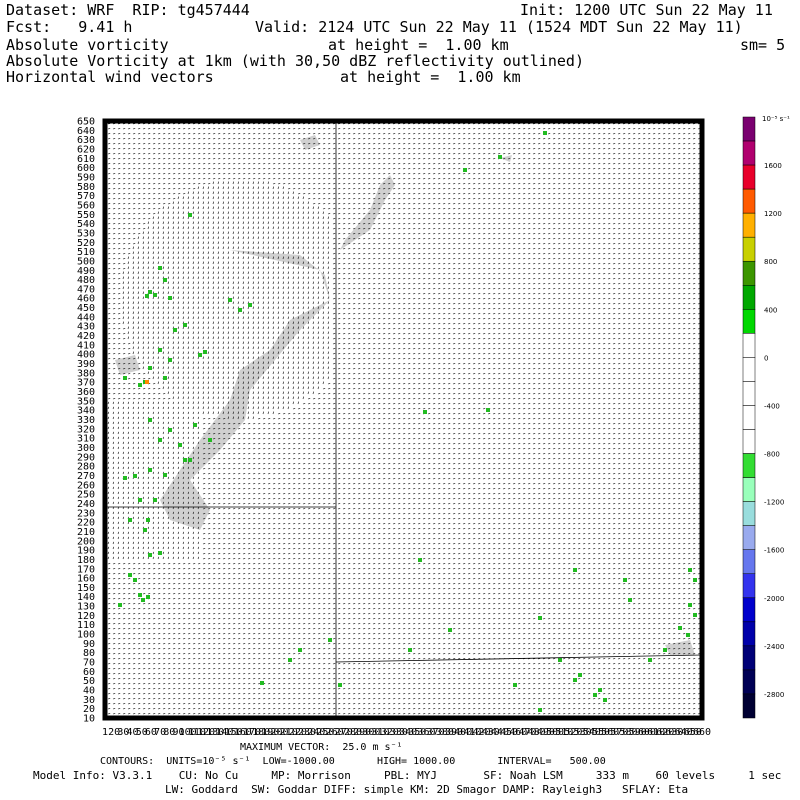  What do you see at coordinates (206, 732) in the screenshot?
I see `x-axis-tick-label: 120` at bounding box center [206, 732].